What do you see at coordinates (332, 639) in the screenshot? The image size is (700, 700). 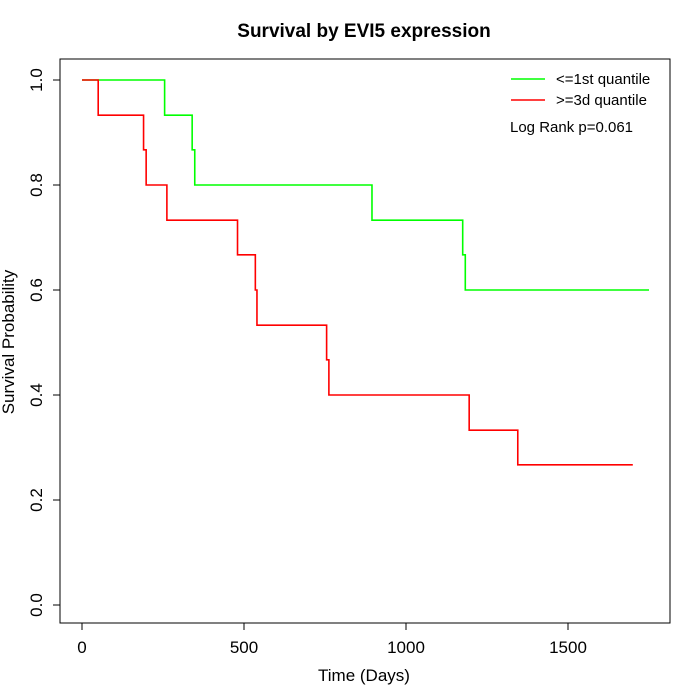 I see `x-axis: 0 500 1000 1500` at bounding box center [332, 639].